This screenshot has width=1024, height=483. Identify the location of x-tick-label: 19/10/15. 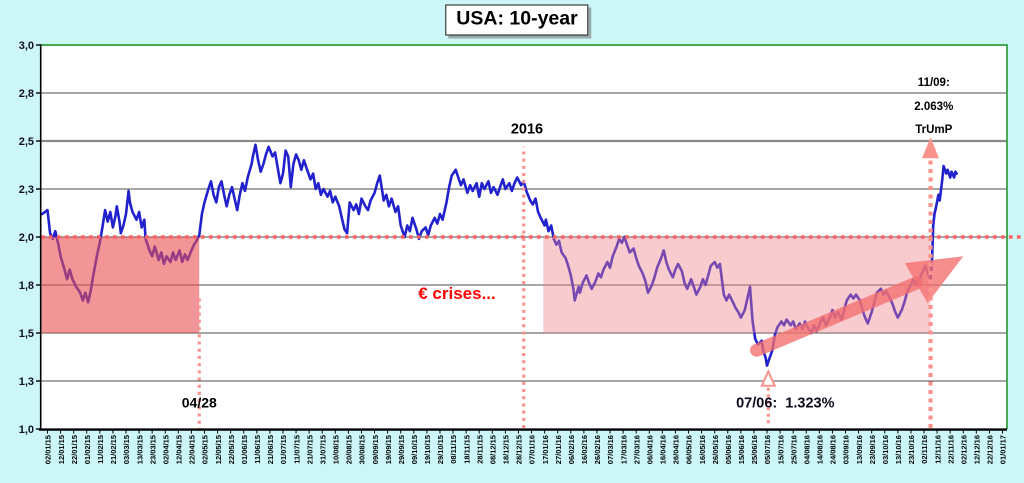
(427, 449).